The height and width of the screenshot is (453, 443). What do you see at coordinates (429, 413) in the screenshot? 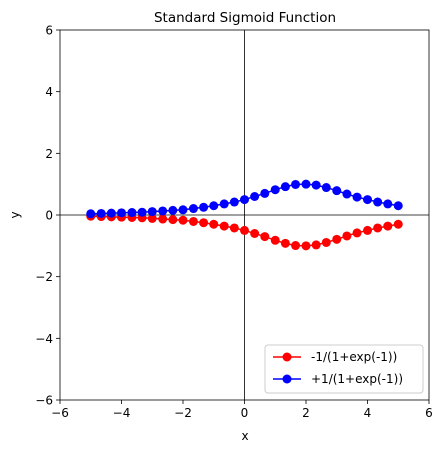
I see `x-tick-label: 6` at bounding box center [429, 413].